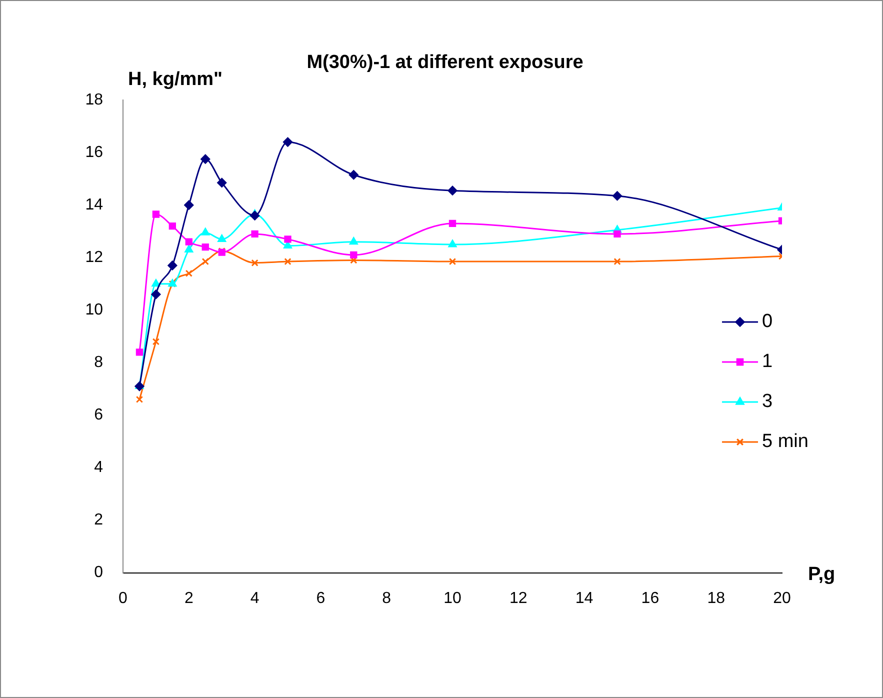 This screenshot has width=883, height=698. I want to click on y-tick-label: 12, so click(94, 257).